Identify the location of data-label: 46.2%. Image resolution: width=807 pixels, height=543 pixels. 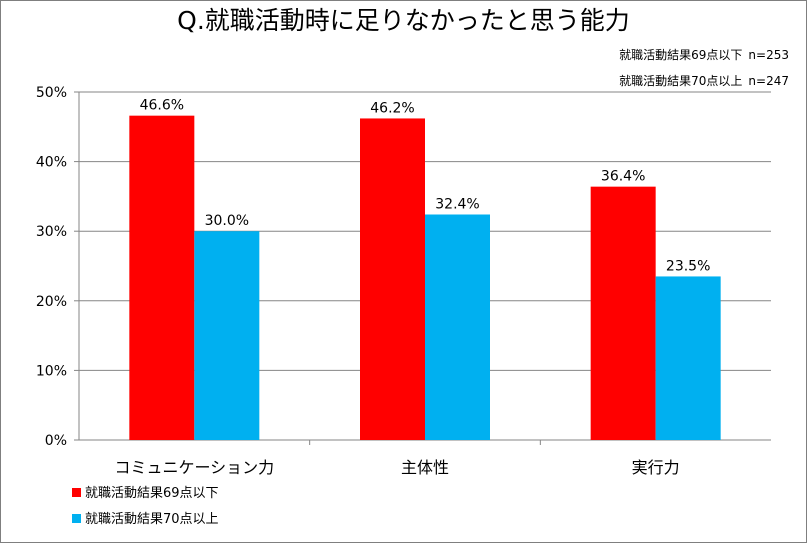
(392, 108).